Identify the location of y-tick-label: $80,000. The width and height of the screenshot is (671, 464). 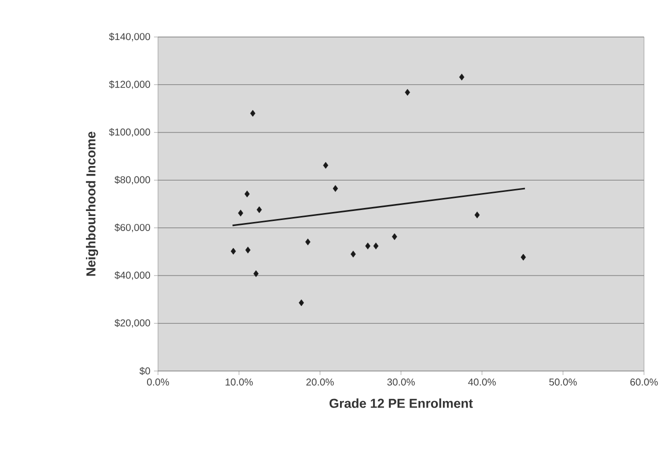
(132, 180).